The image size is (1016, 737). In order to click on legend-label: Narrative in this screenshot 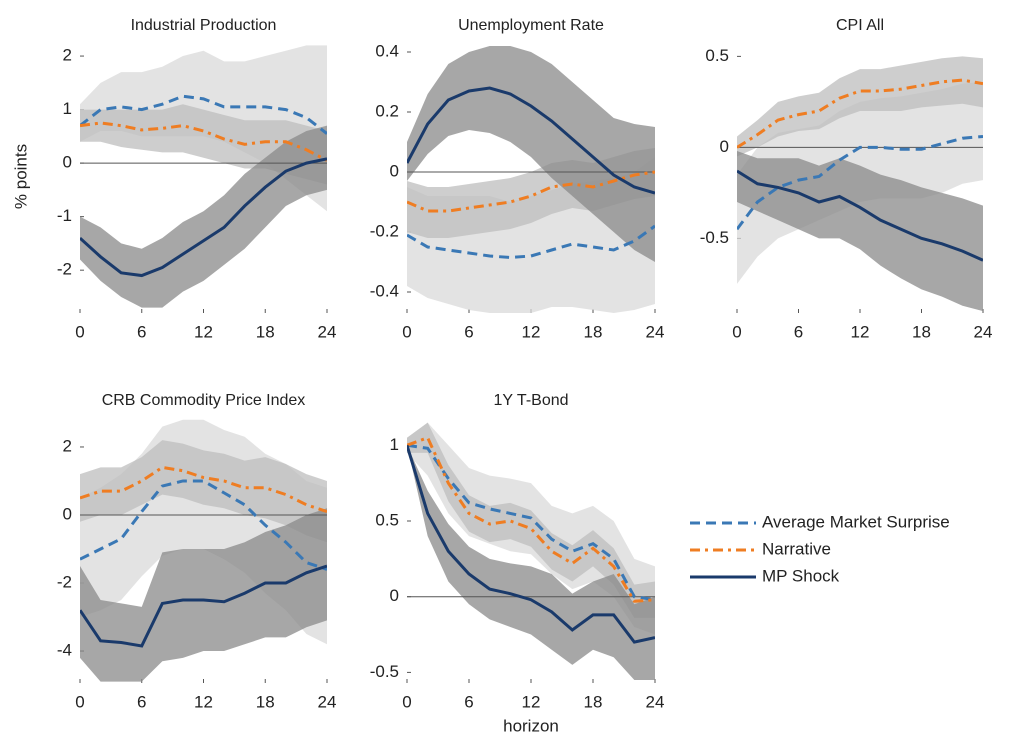, I will do `click(796, 548)`.